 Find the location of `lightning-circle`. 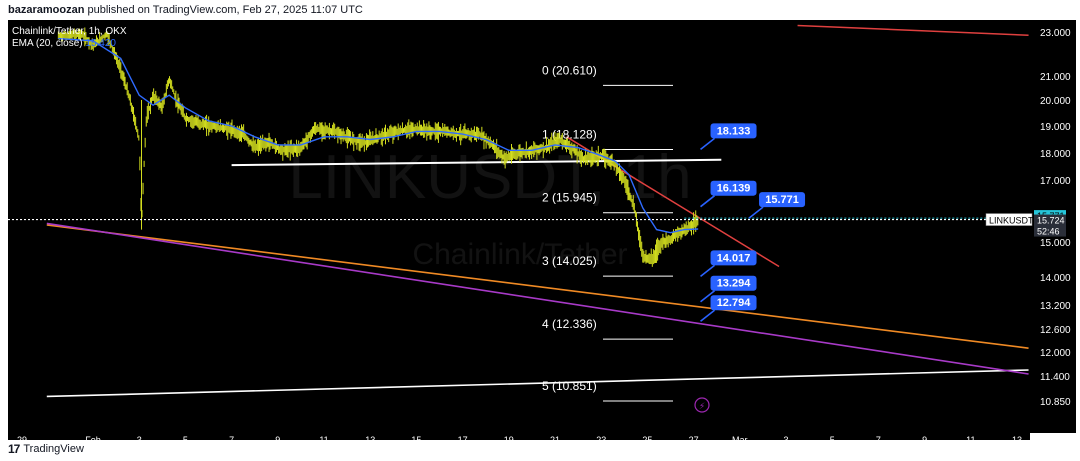

lightning-circle is located at coordinates (702, 405).